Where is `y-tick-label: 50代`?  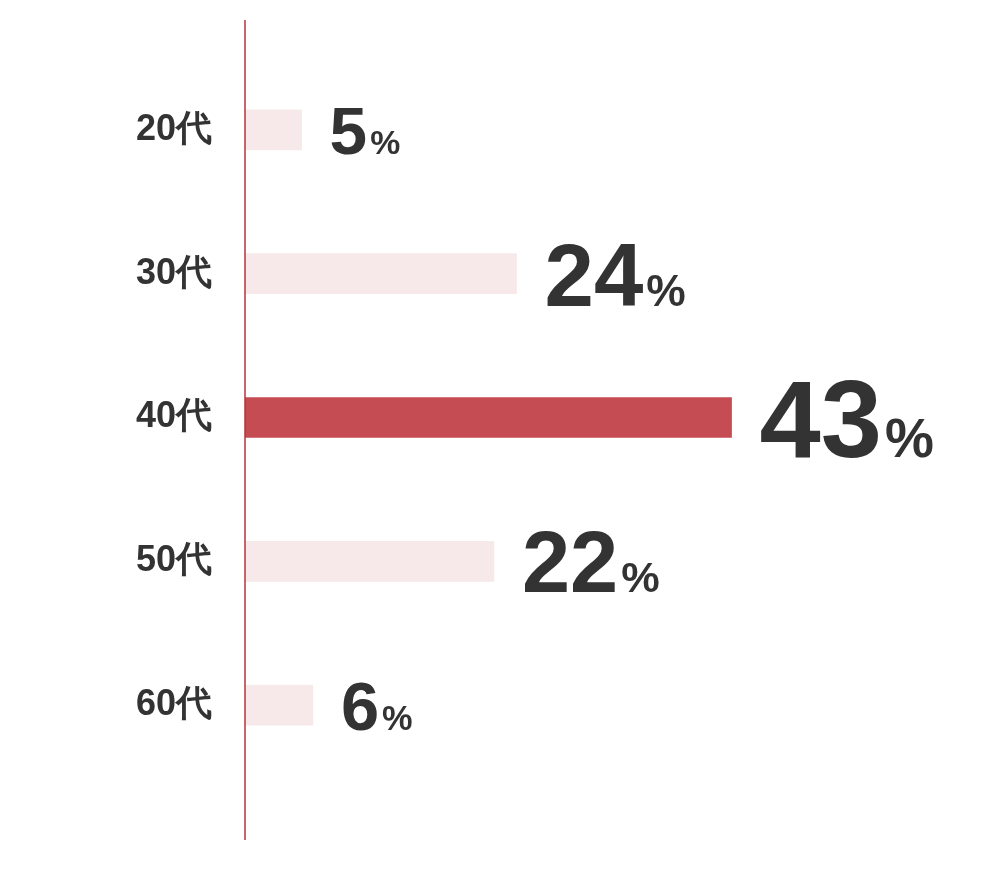
y-tick-label: 50代 is located at coordinates (173, 559).